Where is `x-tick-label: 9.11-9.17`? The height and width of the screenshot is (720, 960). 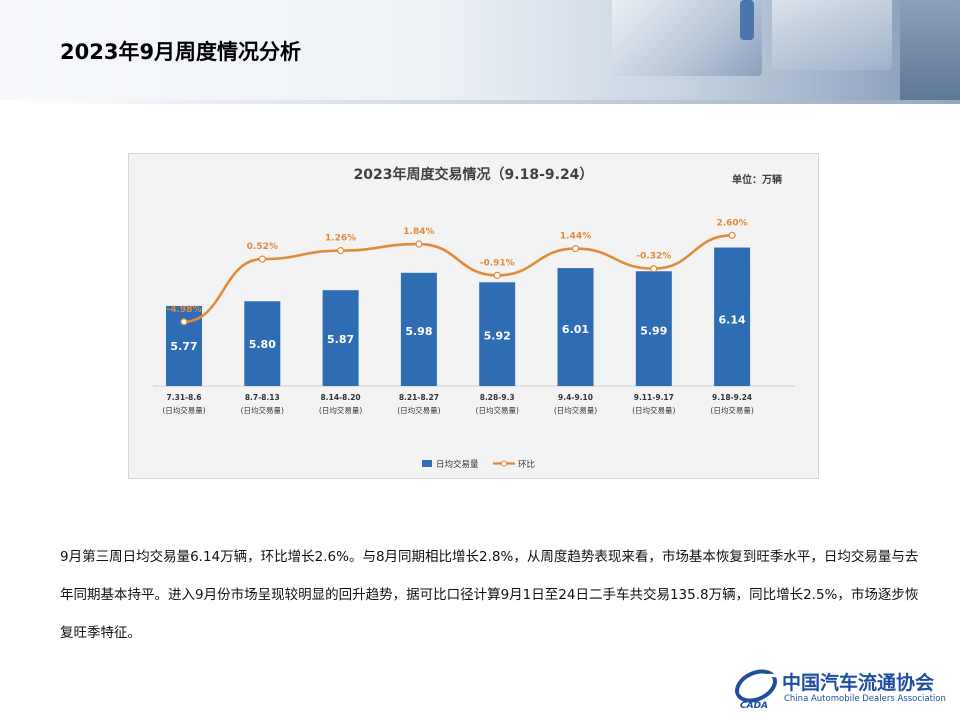
x-tick-label: 9.11-9.17 is located at coordinates (654, 397).